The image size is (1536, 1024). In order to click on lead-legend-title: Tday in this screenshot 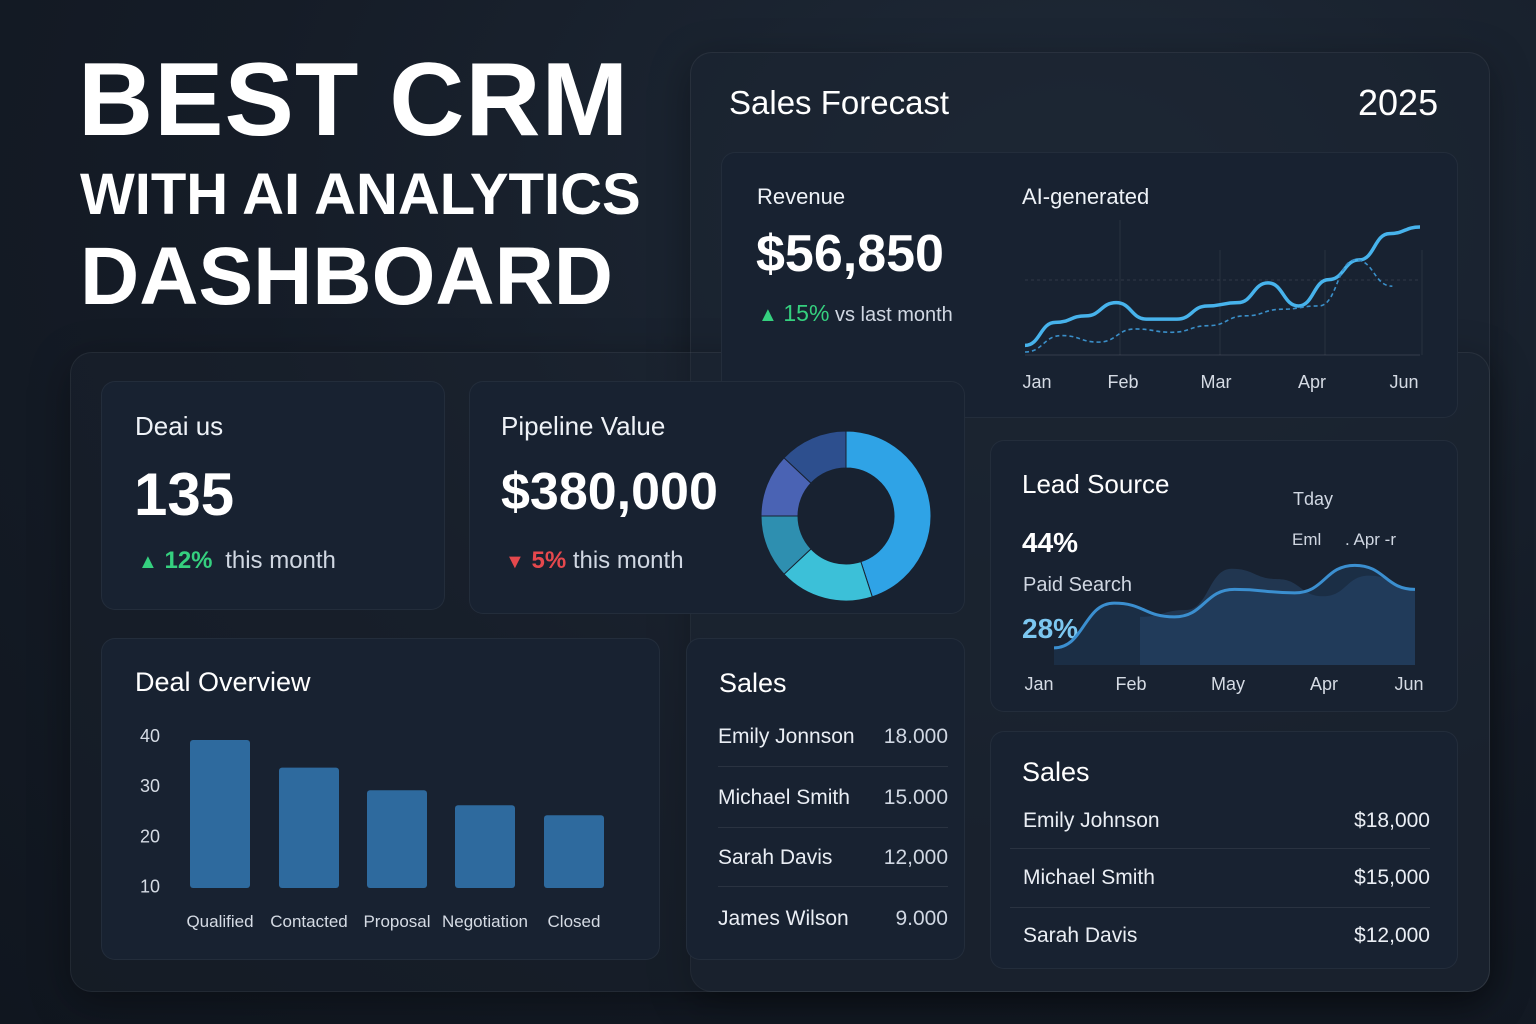, I will do `click(1313, 499)`.